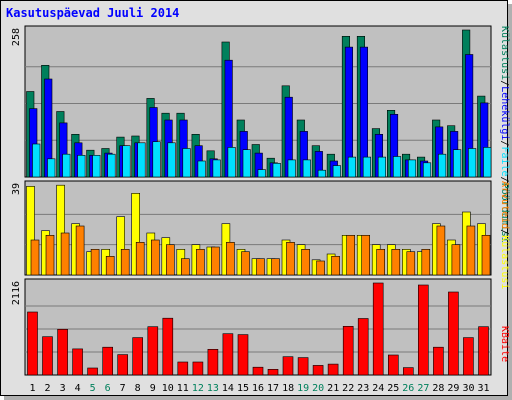 The image size is (512, 400). Describe the element at coordinates (228, 388) in the screenshot. I see `x-label-14: 14` at that location.